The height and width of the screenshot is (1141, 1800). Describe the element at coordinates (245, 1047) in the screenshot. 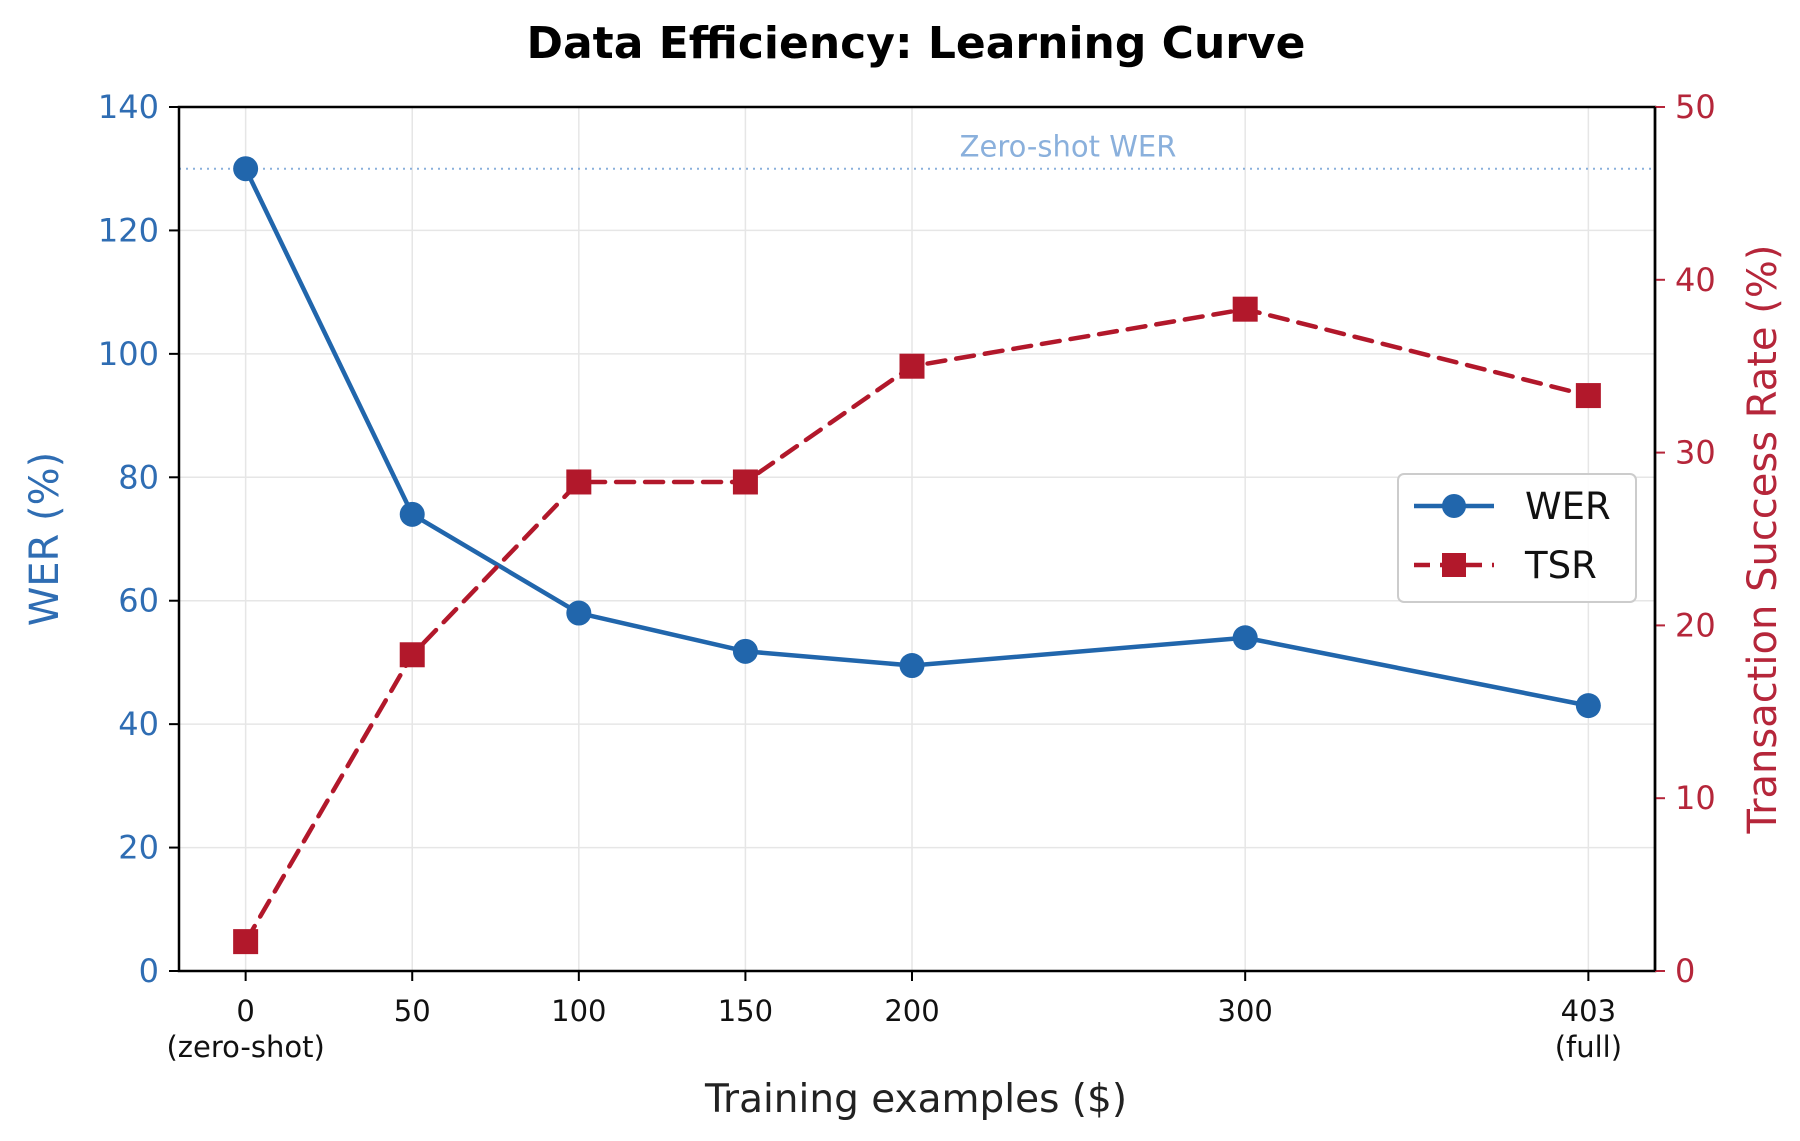

I see `x-tick-sublabel: (zero-shot)` at that location.